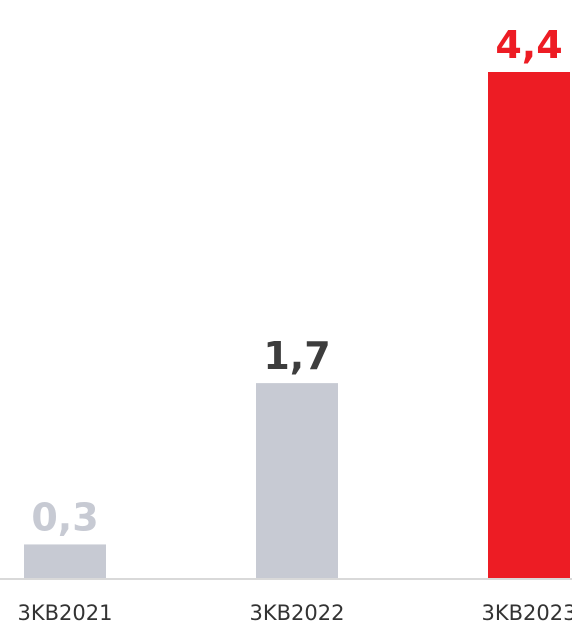 Image resolution: width=572 pixels, height=627 pixels. I want to click on value-label-3KB2022: 1,7, so click(296, 356).